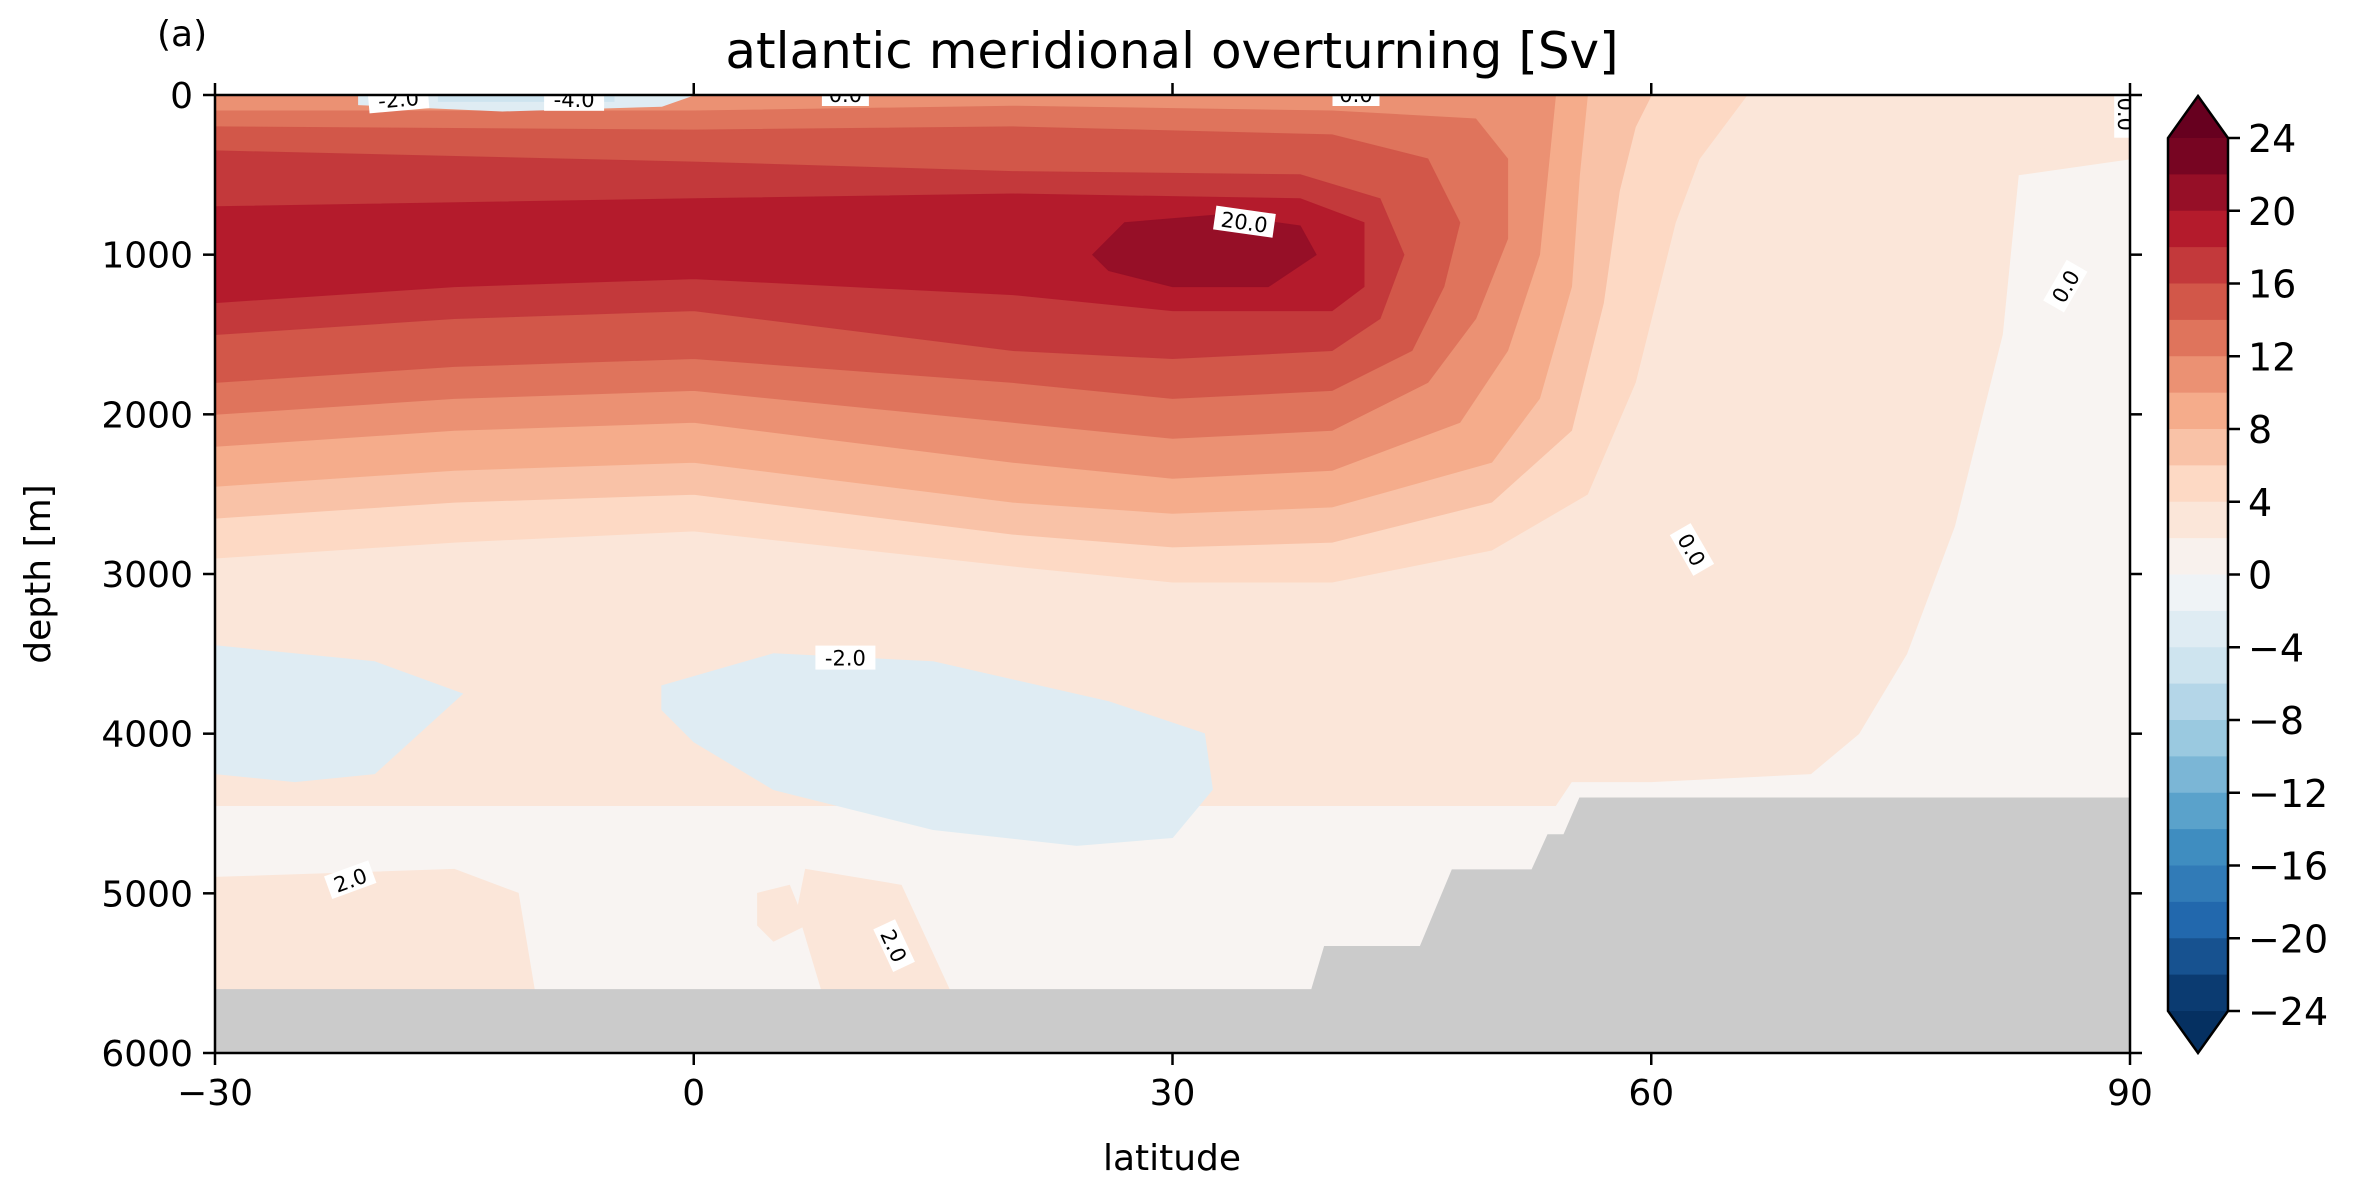  I want to click on contour-label-2: 0.0, so click(845, 95).